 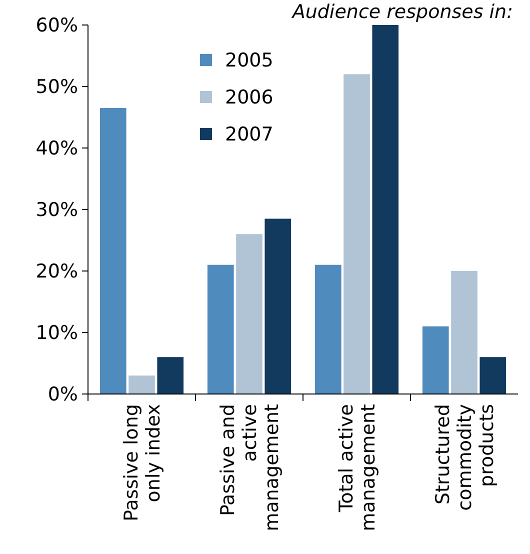 What do you see at coordinates (57, 25) in the screenshot?
I see `y-tick-label: 60%` at bounding box center [57, 25].